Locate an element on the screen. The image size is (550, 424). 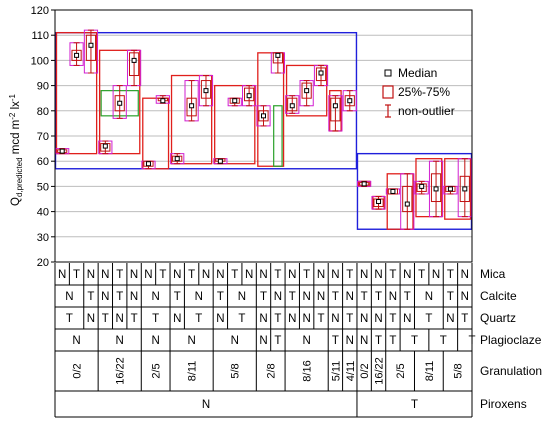
y-tick-label: 30 is located at coordinates (43, 238).